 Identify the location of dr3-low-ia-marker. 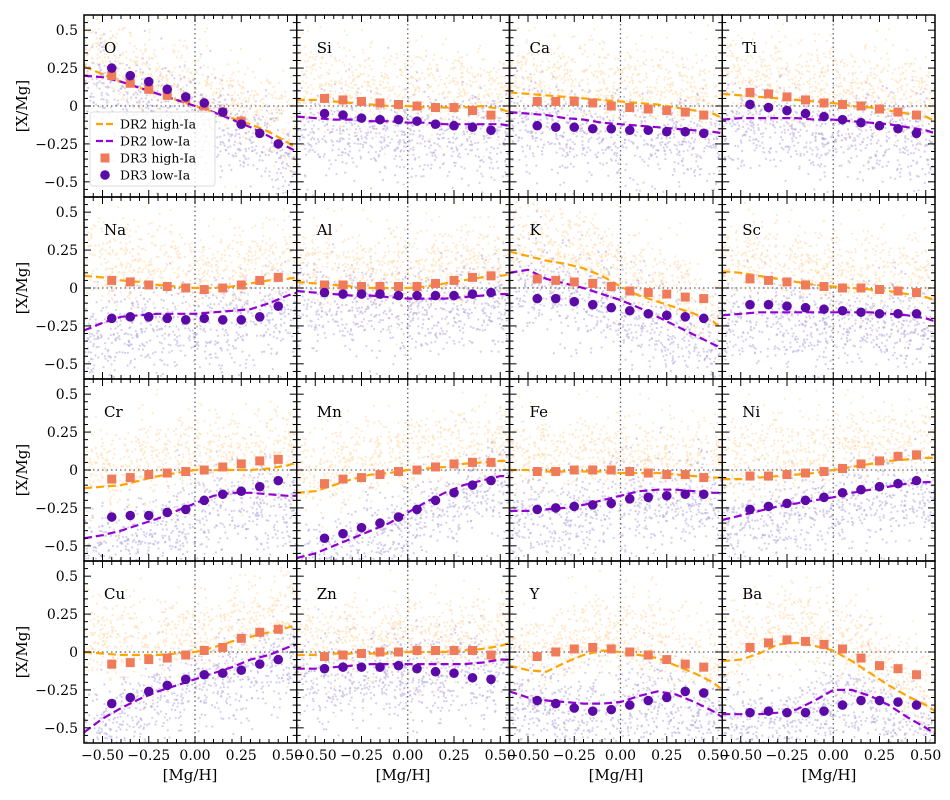
(417, 121).